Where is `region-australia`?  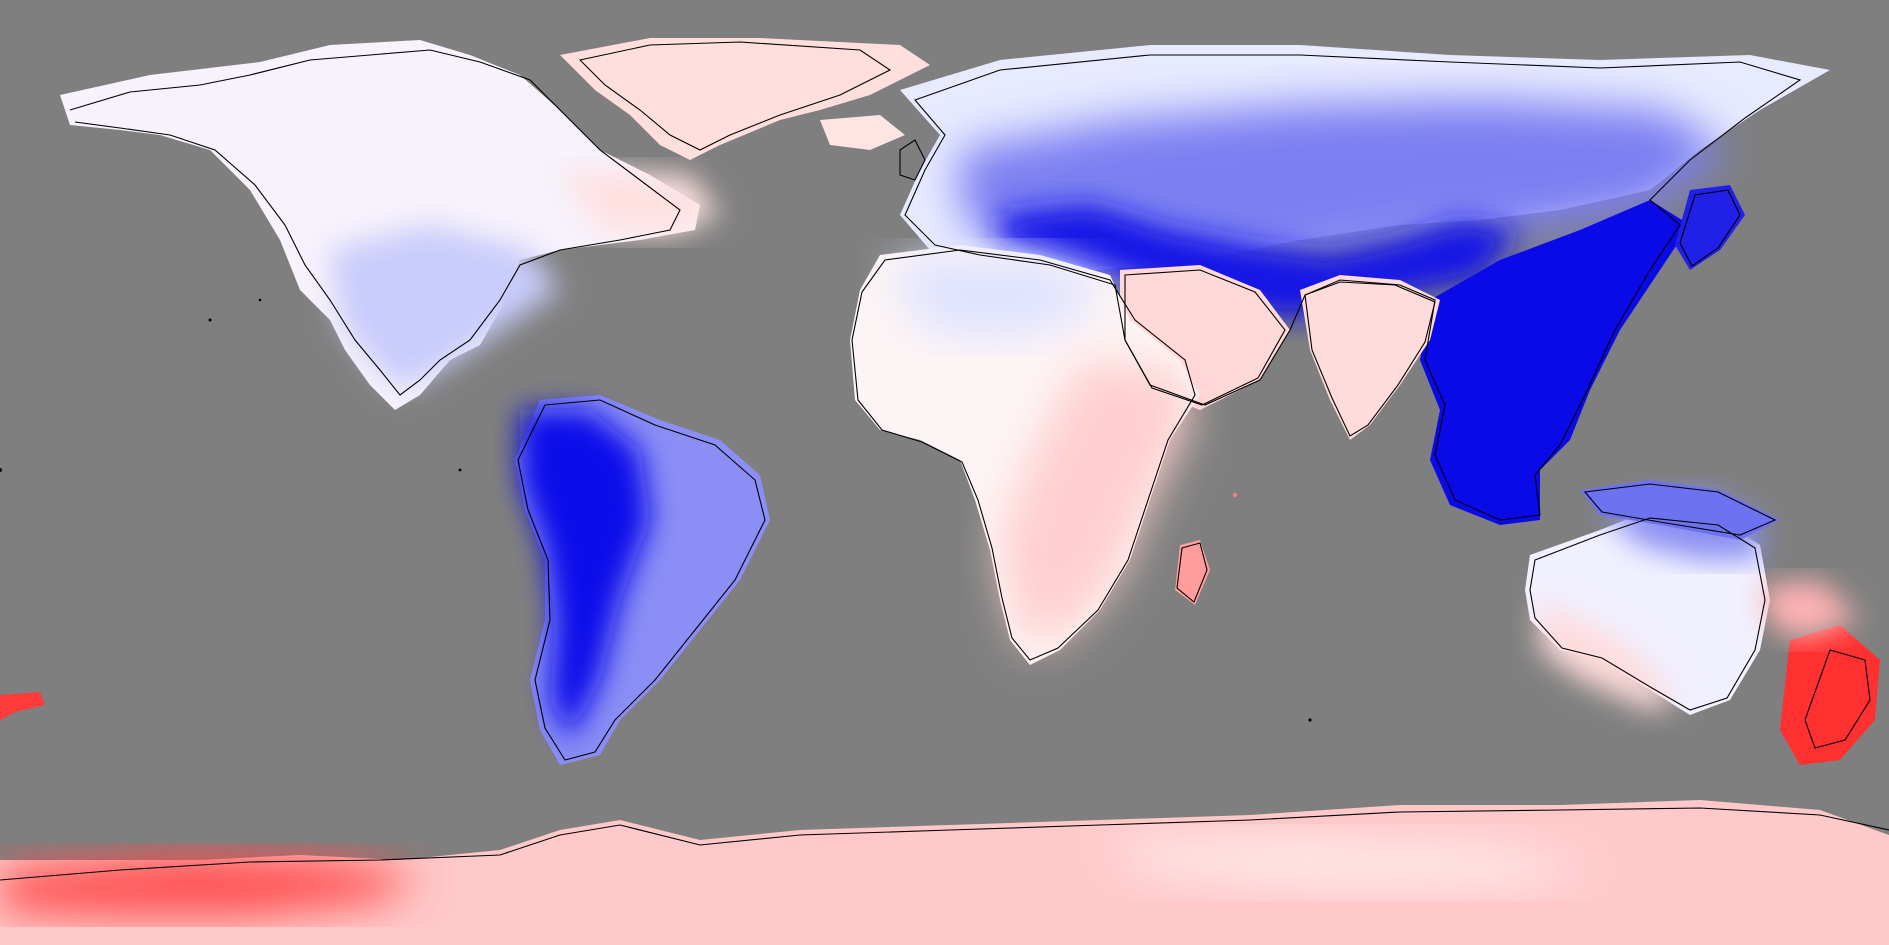
region-australia is located at coordinates (1647, 612).